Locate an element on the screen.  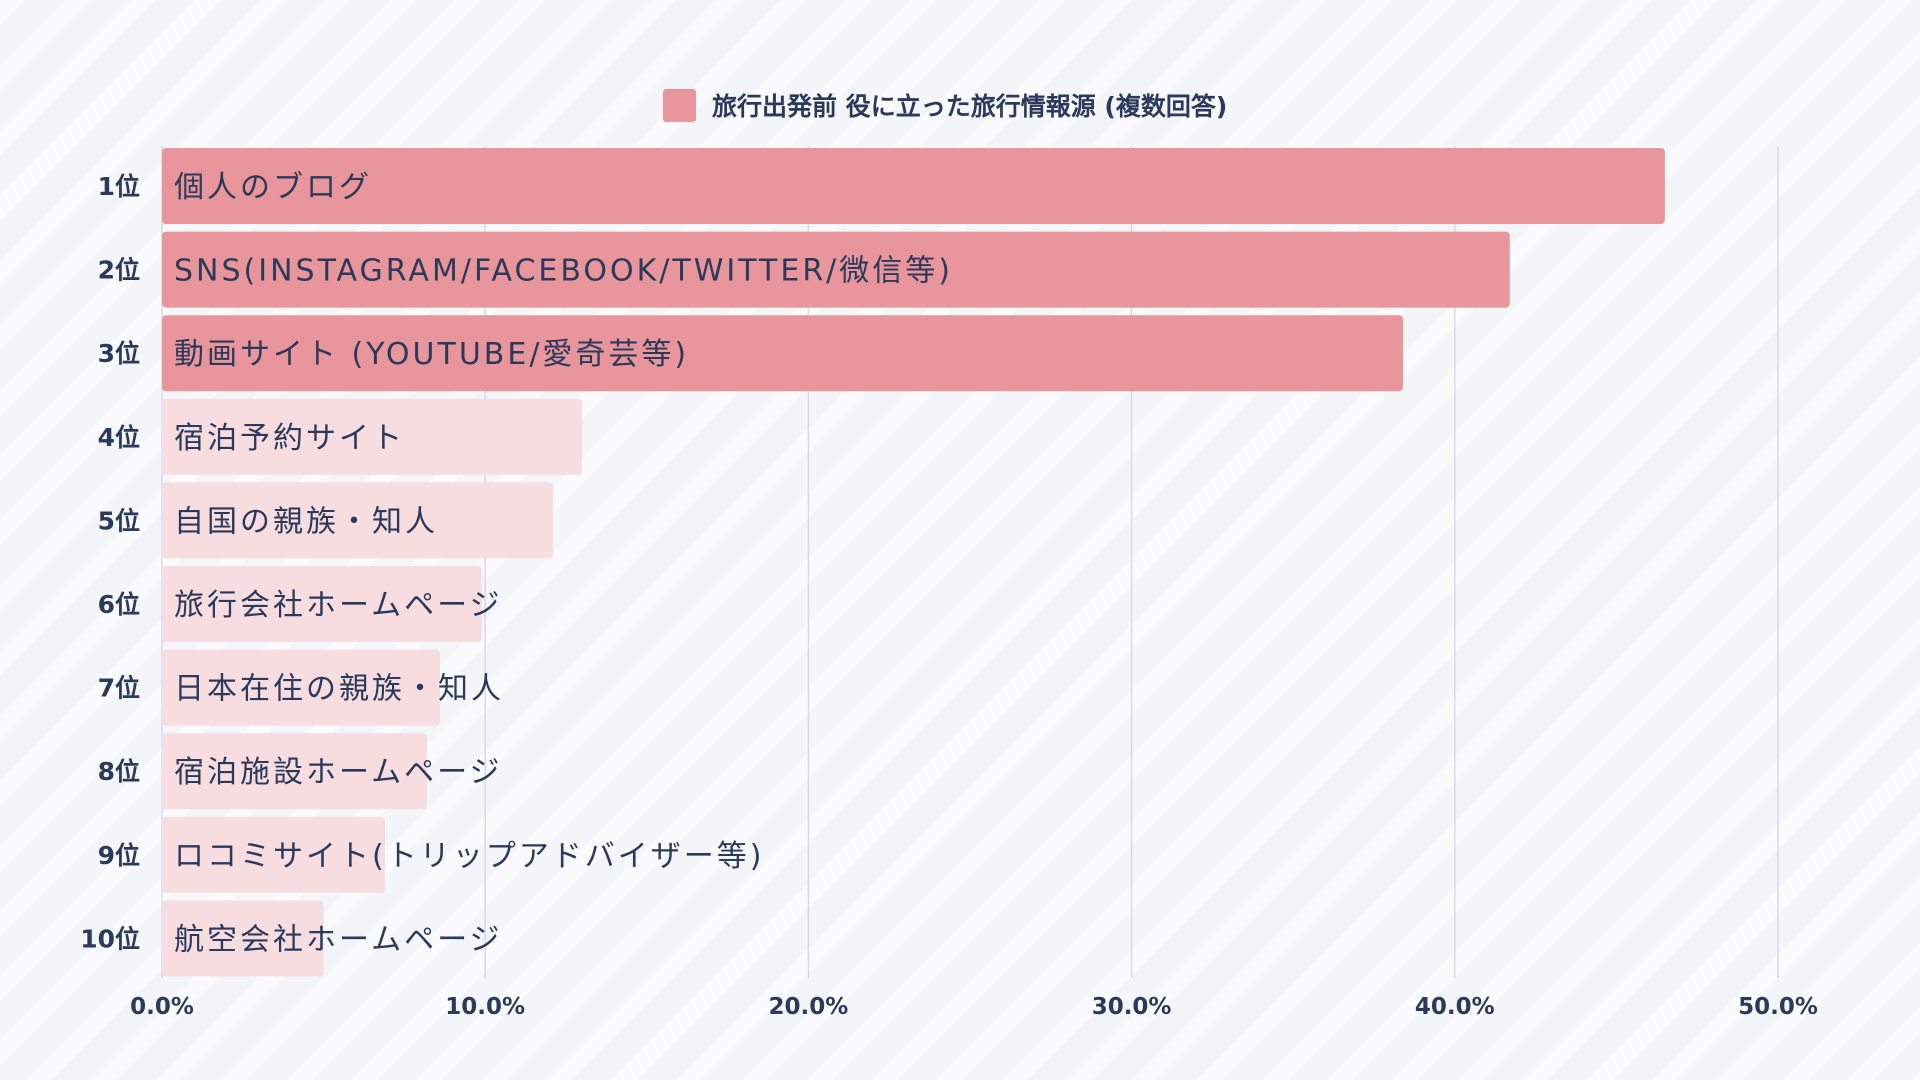
x-tick-label: 0.0% is located at coordinates (162, 1007).